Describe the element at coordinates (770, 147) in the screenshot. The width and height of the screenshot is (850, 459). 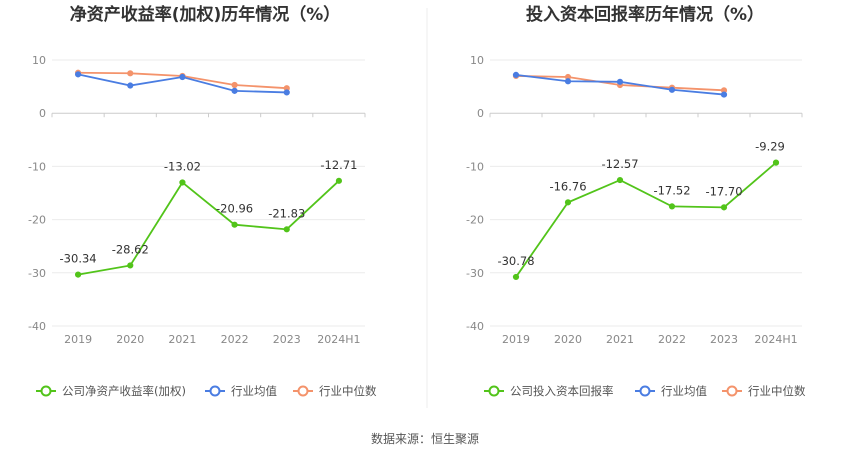
I see `data-label: -9.29` at that location.